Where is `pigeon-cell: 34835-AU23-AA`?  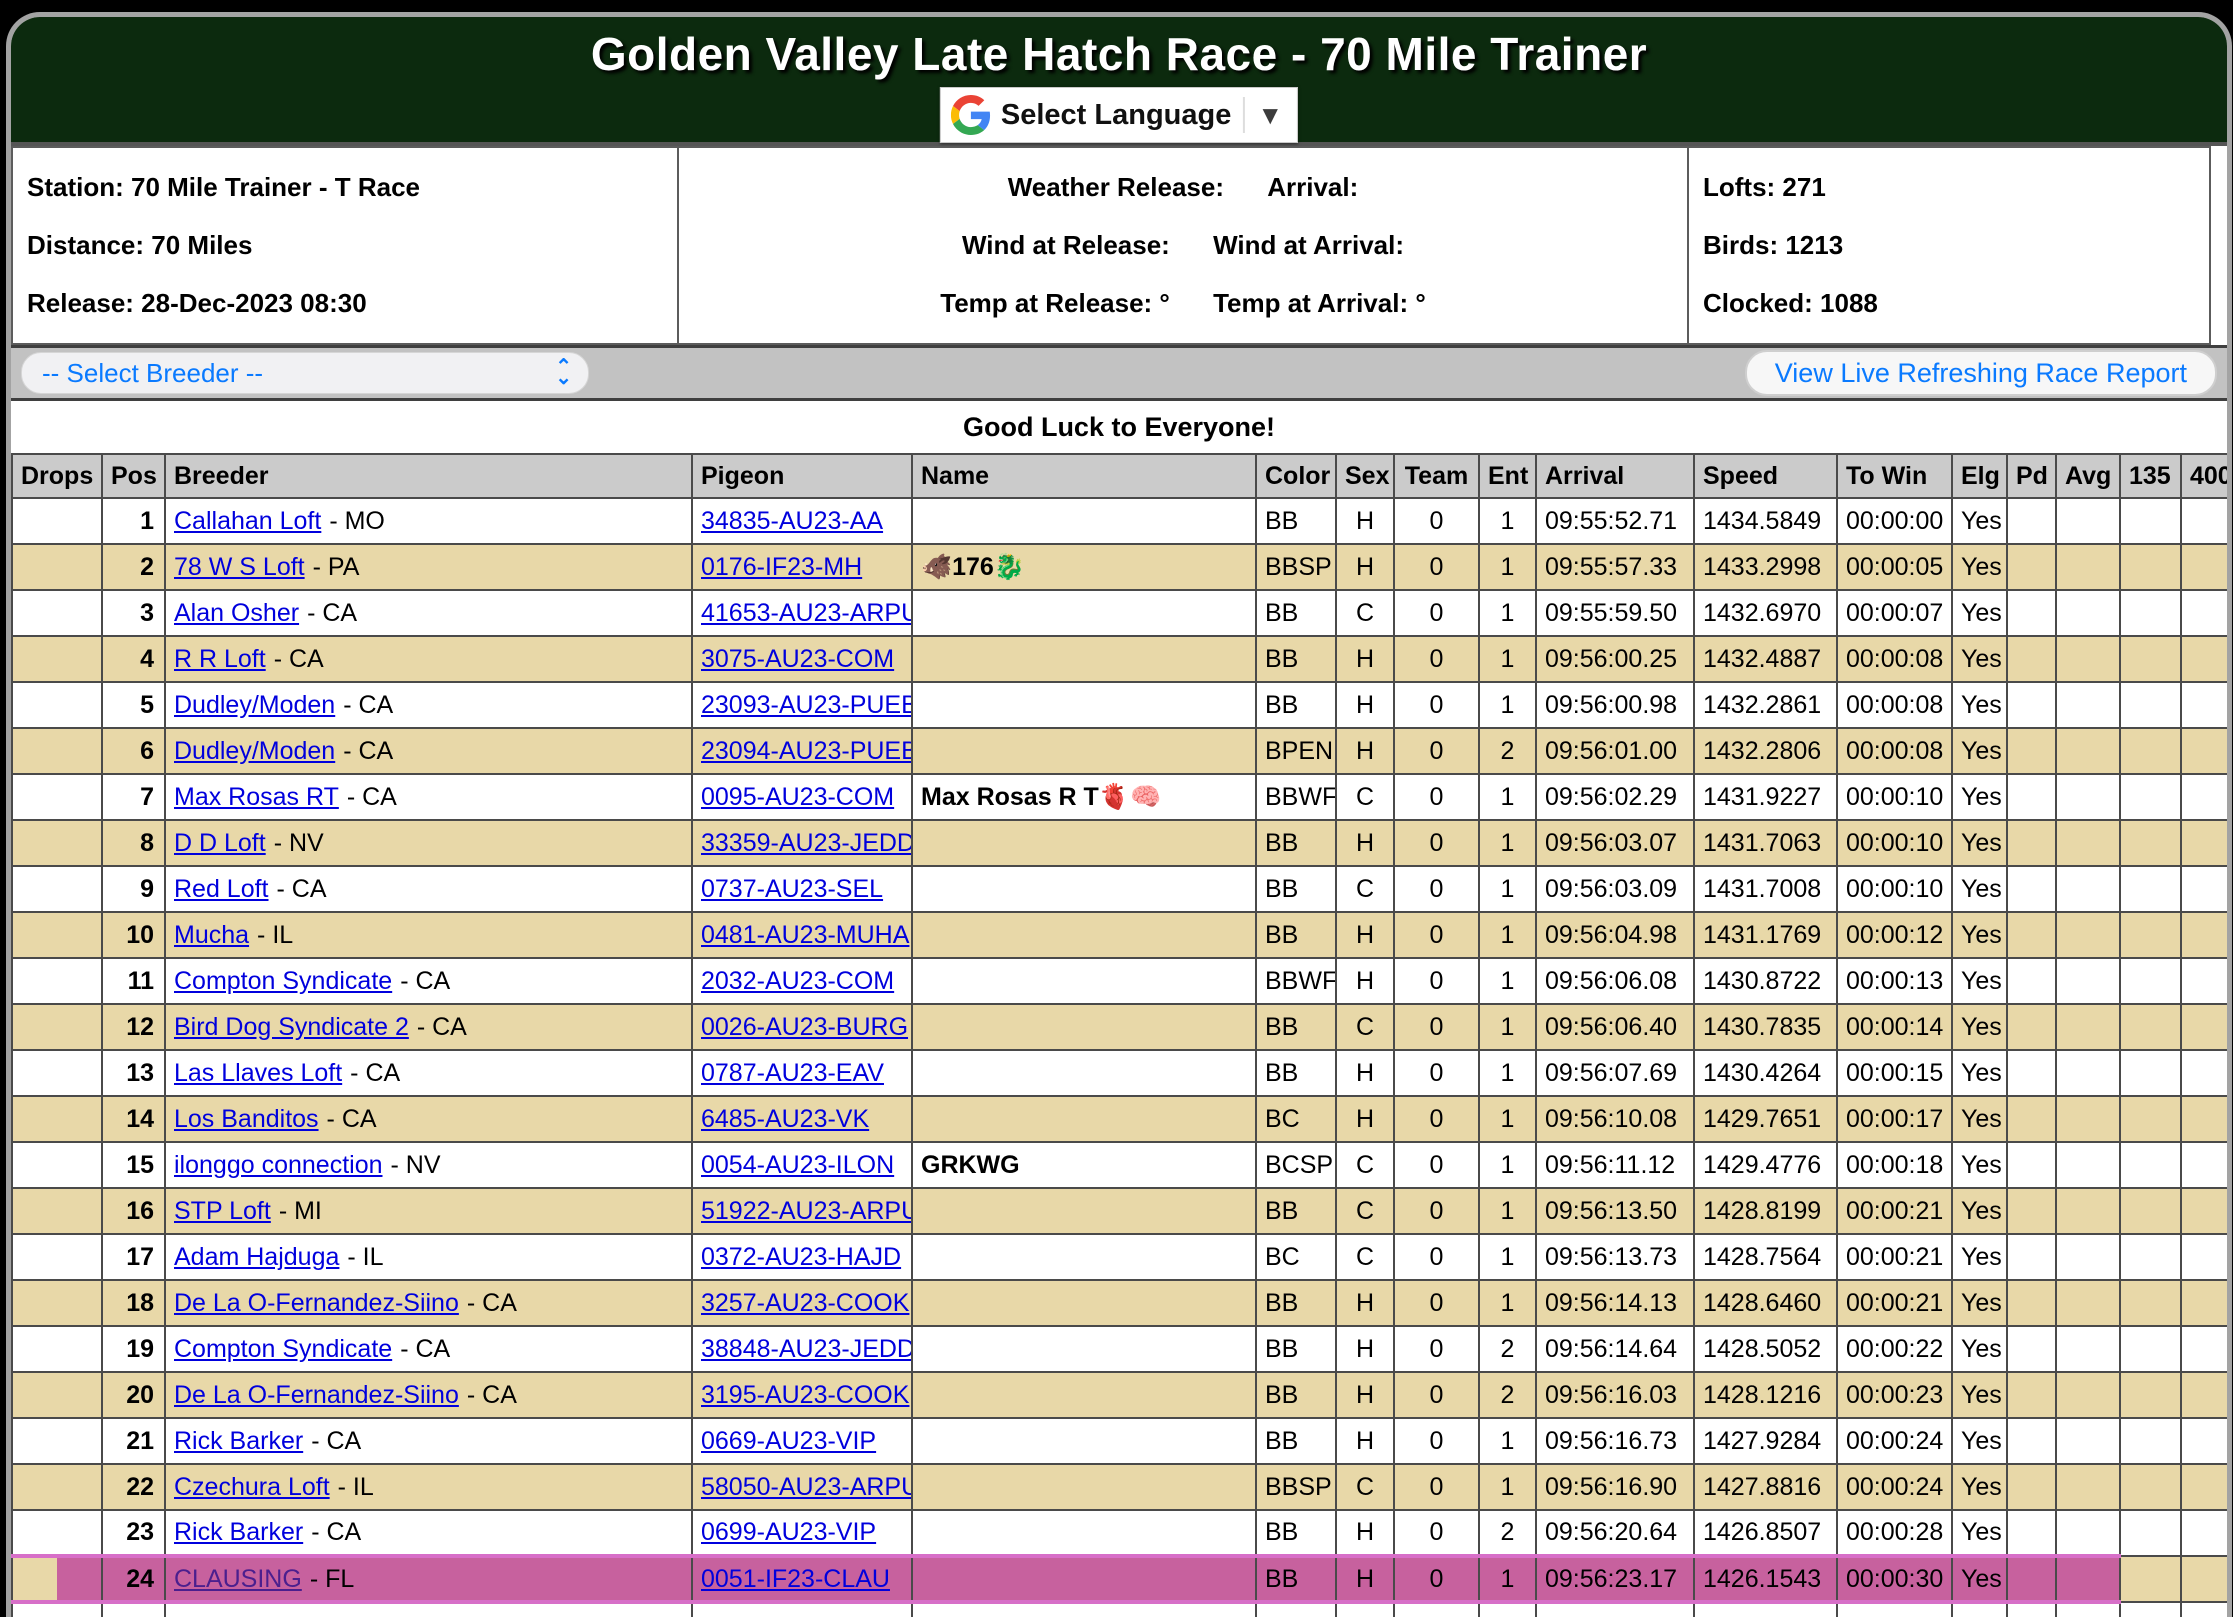 pigeon-cell: 34835-AU23-AA is located at coordinates (802, 521).